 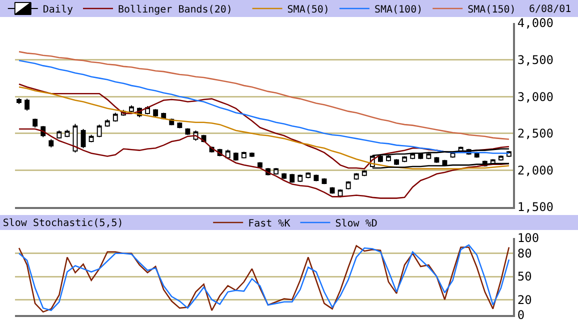 I want to click on legend-label: Daily, so click(x=57, y=10).